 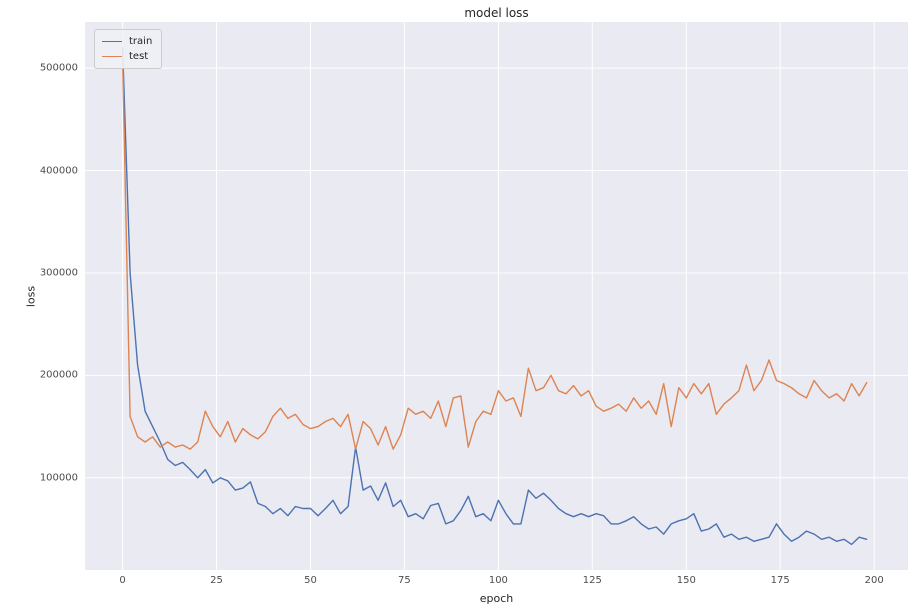 I want to click on x-tick-label: 75, so click(x=404, y=580).